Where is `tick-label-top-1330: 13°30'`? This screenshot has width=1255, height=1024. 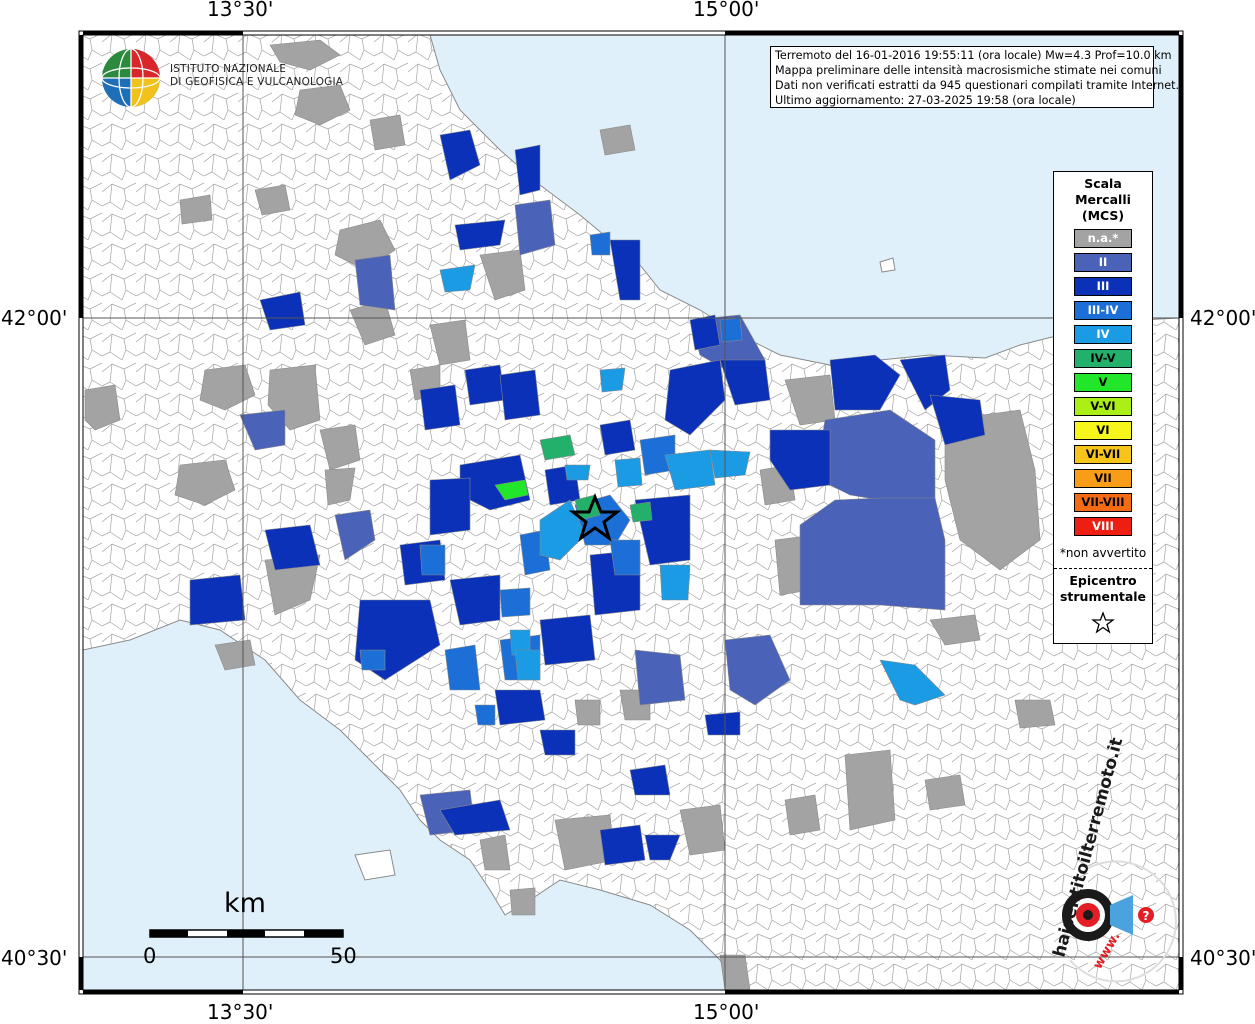
tick-label-top-1330: 13°30' is located at coordinates (240, 10).